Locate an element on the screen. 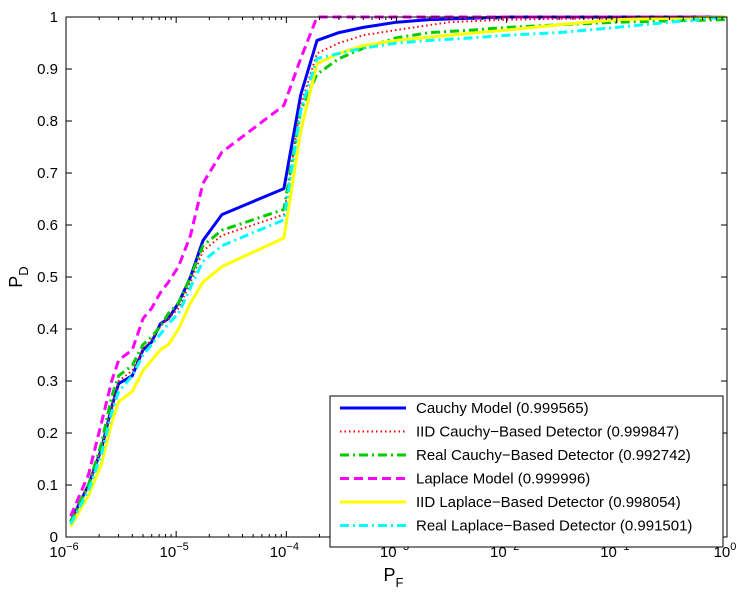 The height and width of the screenshot is (595, 747). y-tick-label: 1 is located at coordinates (54, 17).